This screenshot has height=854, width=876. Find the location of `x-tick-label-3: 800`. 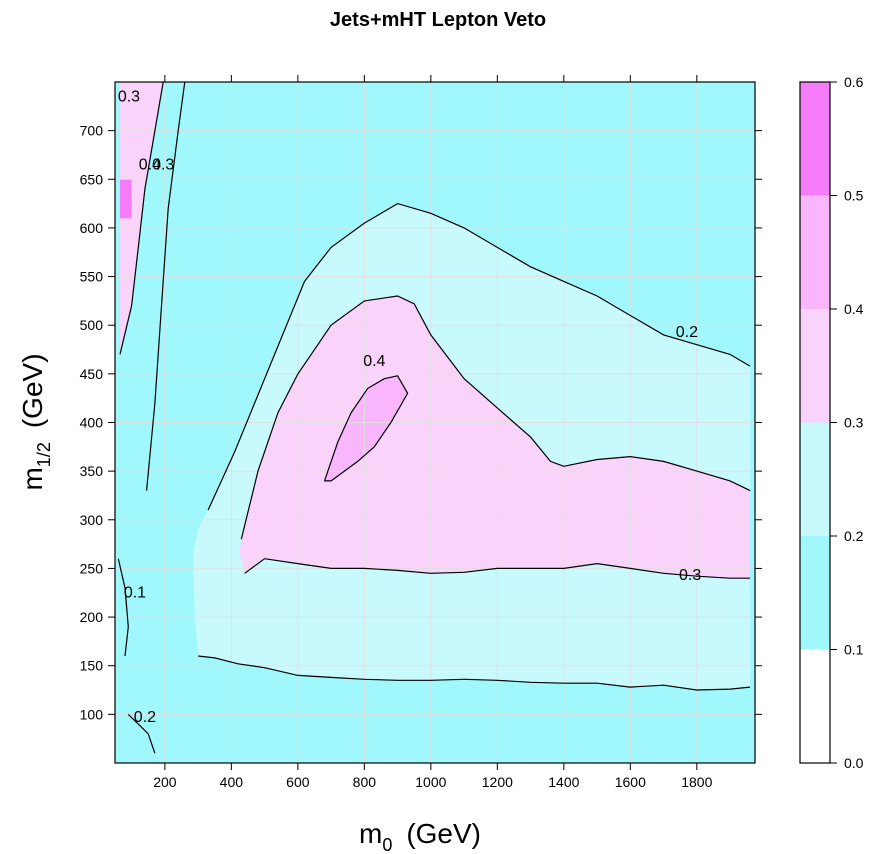

x-tick-label-3: 800 is located at coordinates (365, 782).